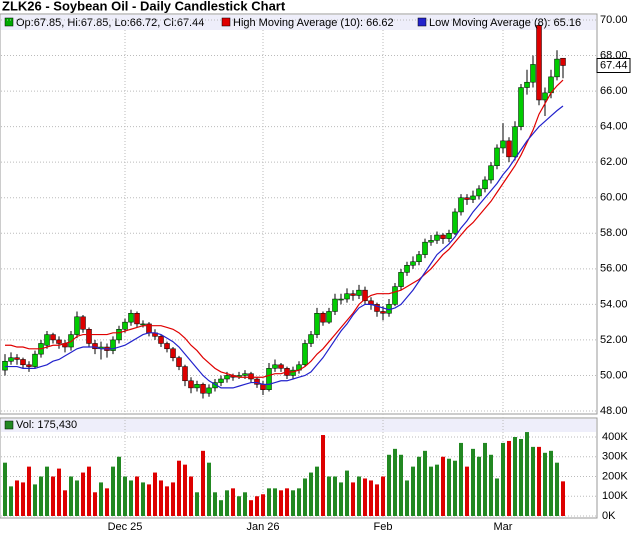  What do you see at coordinates (615, 476) in the screenshot?
I see `y-tick-label: 200K` at bounding box center [615, 476].